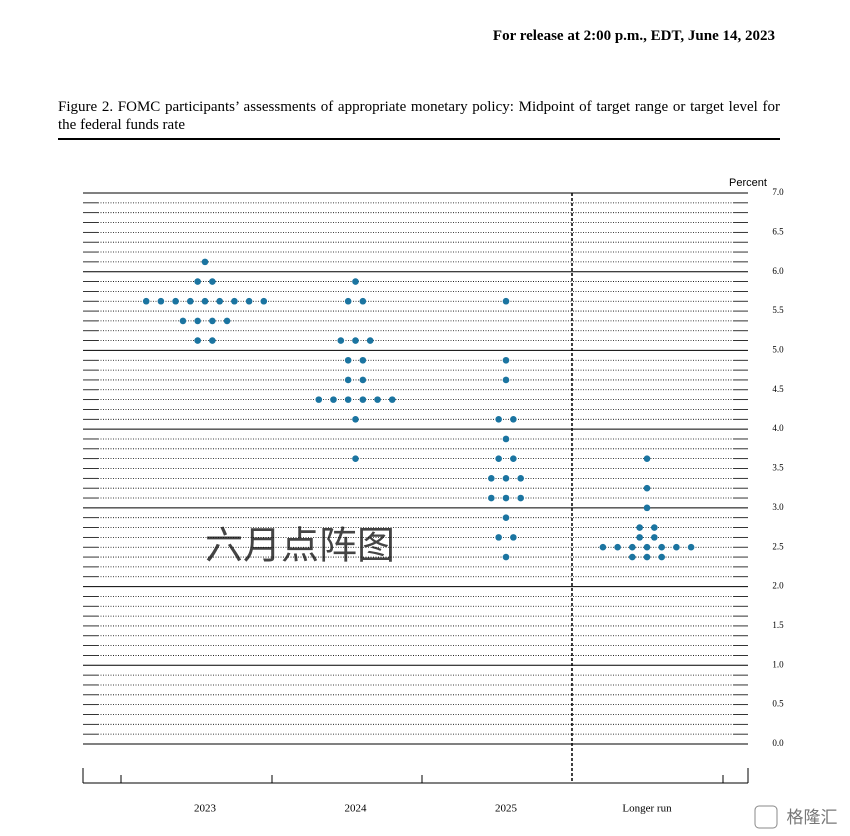  Describe the element at coordinates (778, 507) in the screenshot. I see `y-tick-label: 3.0` at that location.